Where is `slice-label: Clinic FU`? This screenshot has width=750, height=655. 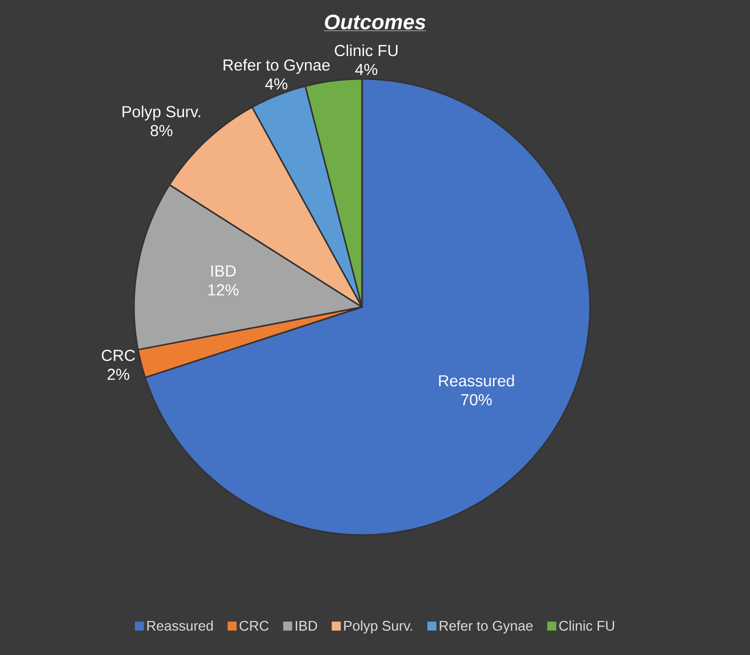 slice-label: Clinic FU is located at coordinates (366, 50).